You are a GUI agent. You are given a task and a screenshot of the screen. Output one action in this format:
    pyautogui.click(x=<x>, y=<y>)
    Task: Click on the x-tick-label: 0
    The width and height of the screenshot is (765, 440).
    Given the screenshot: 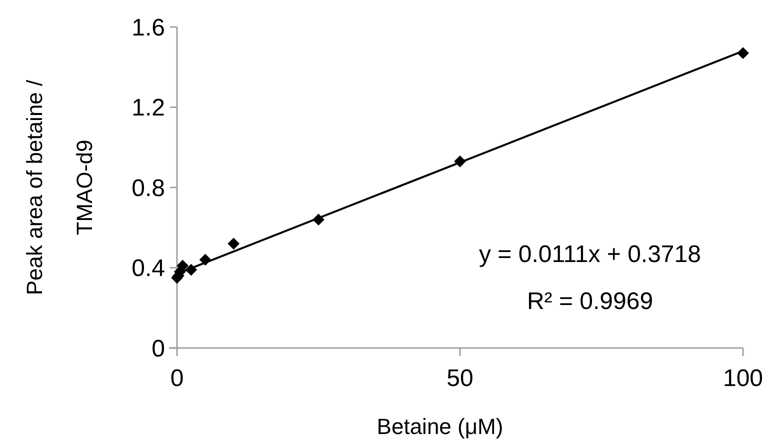 What is the action you would take?
    pyautogui.click(x=177, y=378)
    